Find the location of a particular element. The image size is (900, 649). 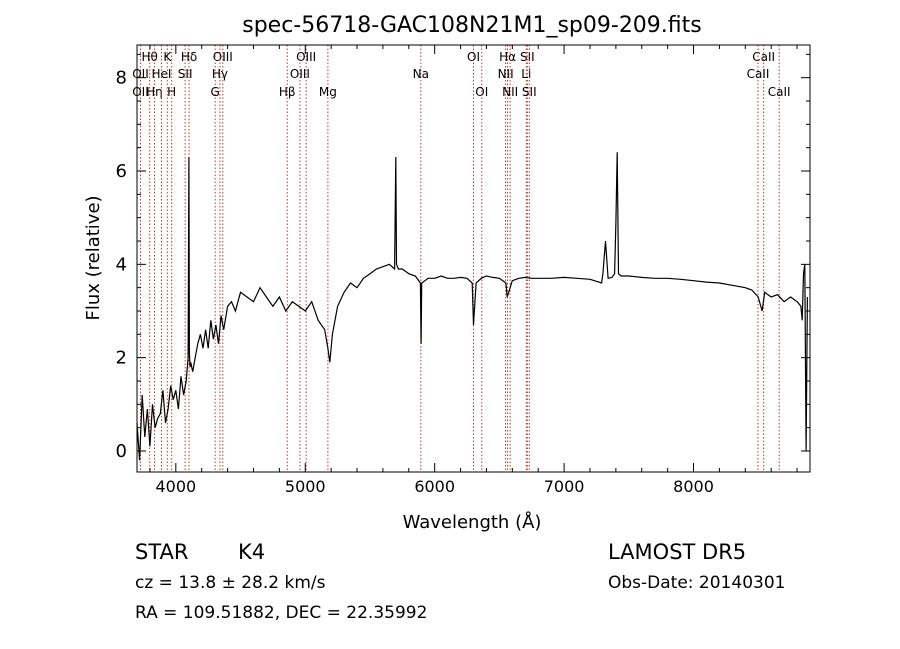

line-label-3: Hη is located at coordinates (154, 92).